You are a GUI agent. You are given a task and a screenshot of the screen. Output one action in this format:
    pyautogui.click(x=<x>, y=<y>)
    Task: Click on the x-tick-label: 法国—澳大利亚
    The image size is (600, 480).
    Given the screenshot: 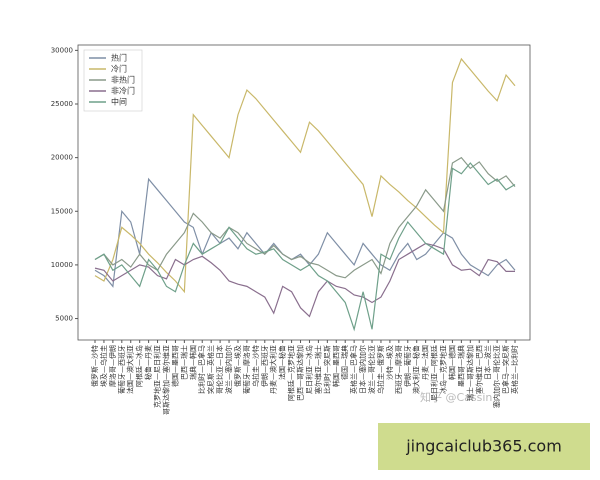 What is the action you would take?
    pyautogui.click(x=130, y=369)
    